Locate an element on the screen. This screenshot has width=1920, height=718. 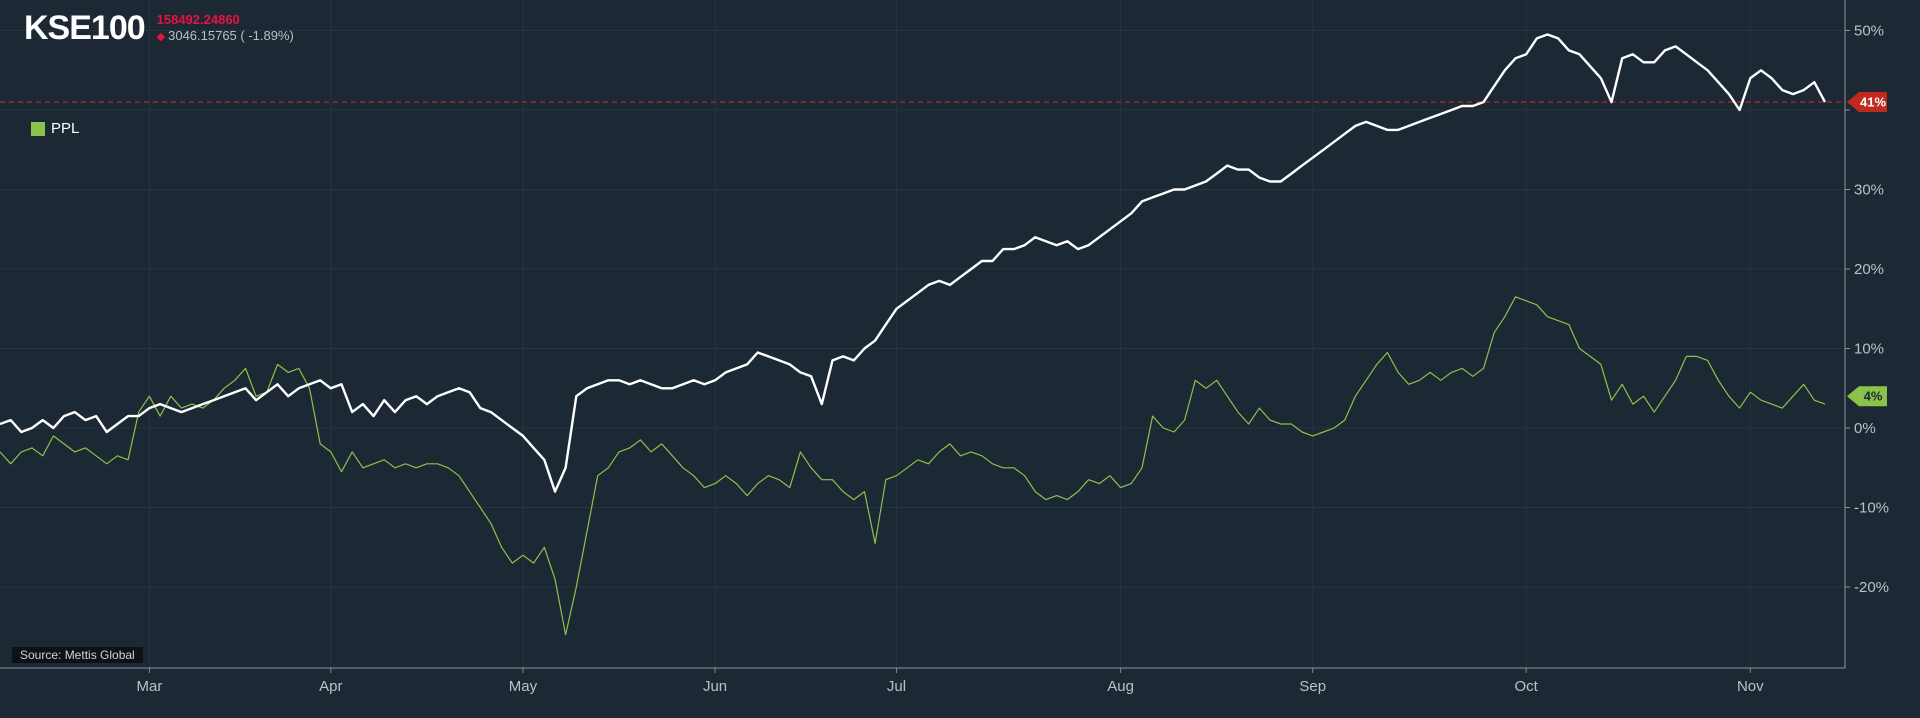
series-badge-ppl-label: 4% is located at coordinates (1873, 396).